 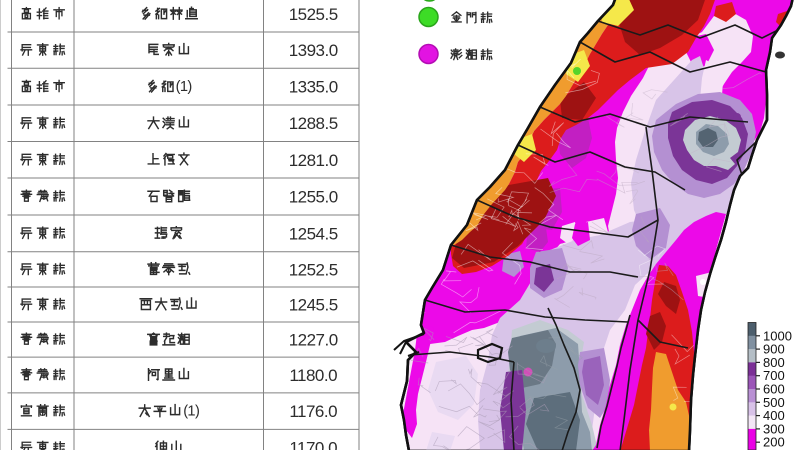 What do you see at coordinates (774, 349) in the screenshot?
I see `svg-text: 900` at bounding box center [774, 349].